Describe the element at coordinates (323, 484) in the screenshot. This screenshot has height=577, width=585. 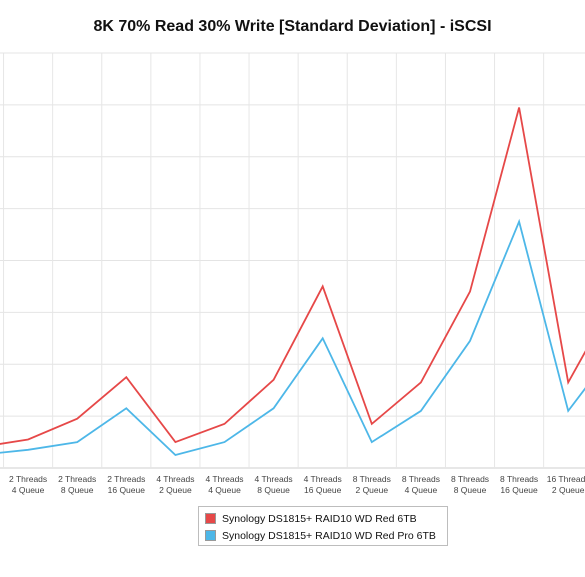
I see `x-tick-label: 4 Threads 16 Queue` at that location.